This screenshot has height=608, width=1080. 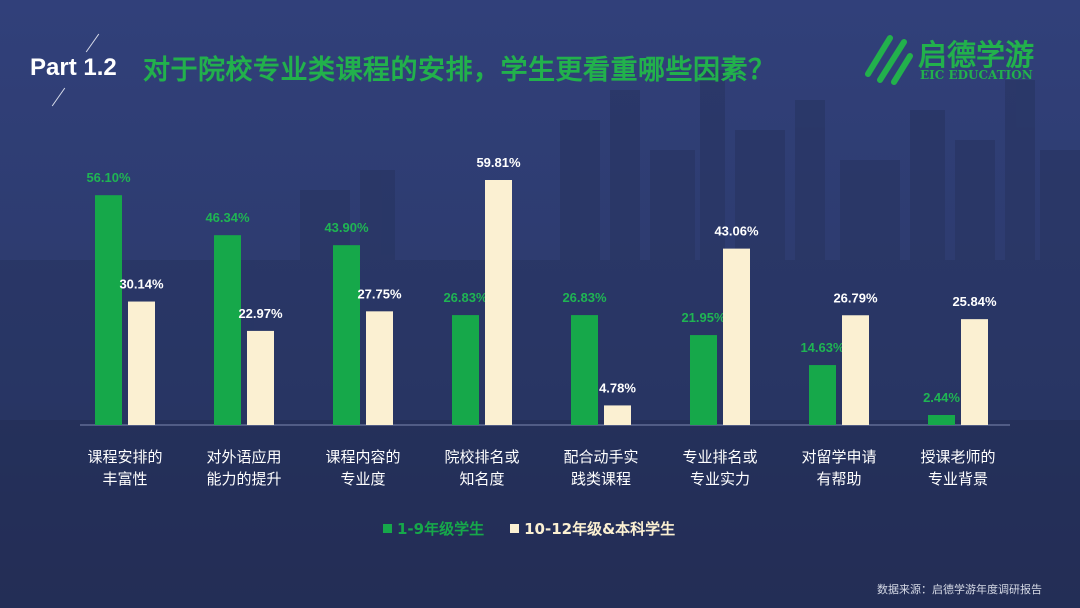 What do you see at coordinates (974, 301) in the screenshot?
I see `data-label-series-2-8: 25.84%` at bounding box center [974, 301].